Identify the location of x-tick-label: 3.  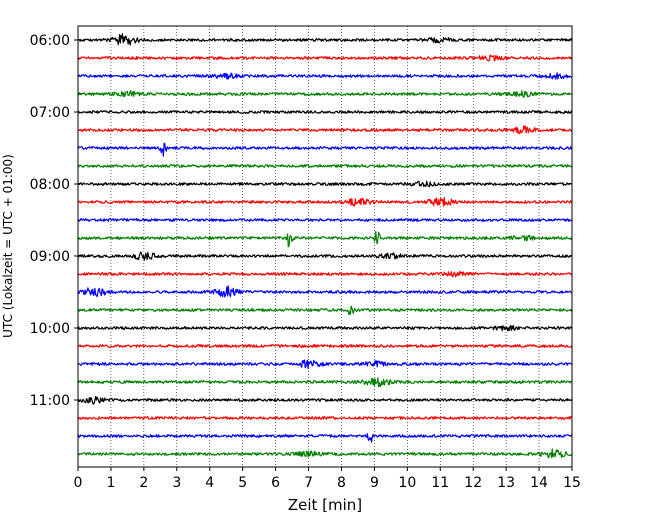
(176, 483).